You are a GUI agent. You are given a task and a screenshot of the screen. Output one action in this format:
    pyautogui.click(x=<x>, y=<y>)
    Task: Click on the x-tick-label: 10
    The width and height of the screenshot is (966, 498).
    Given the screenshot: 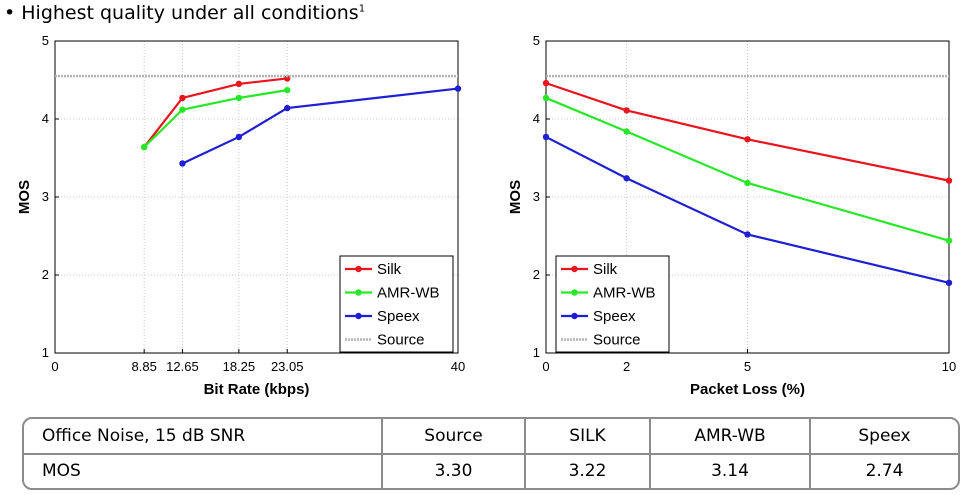 What is the action you would take?
    pyautogui.click(x=949, y=366)
    